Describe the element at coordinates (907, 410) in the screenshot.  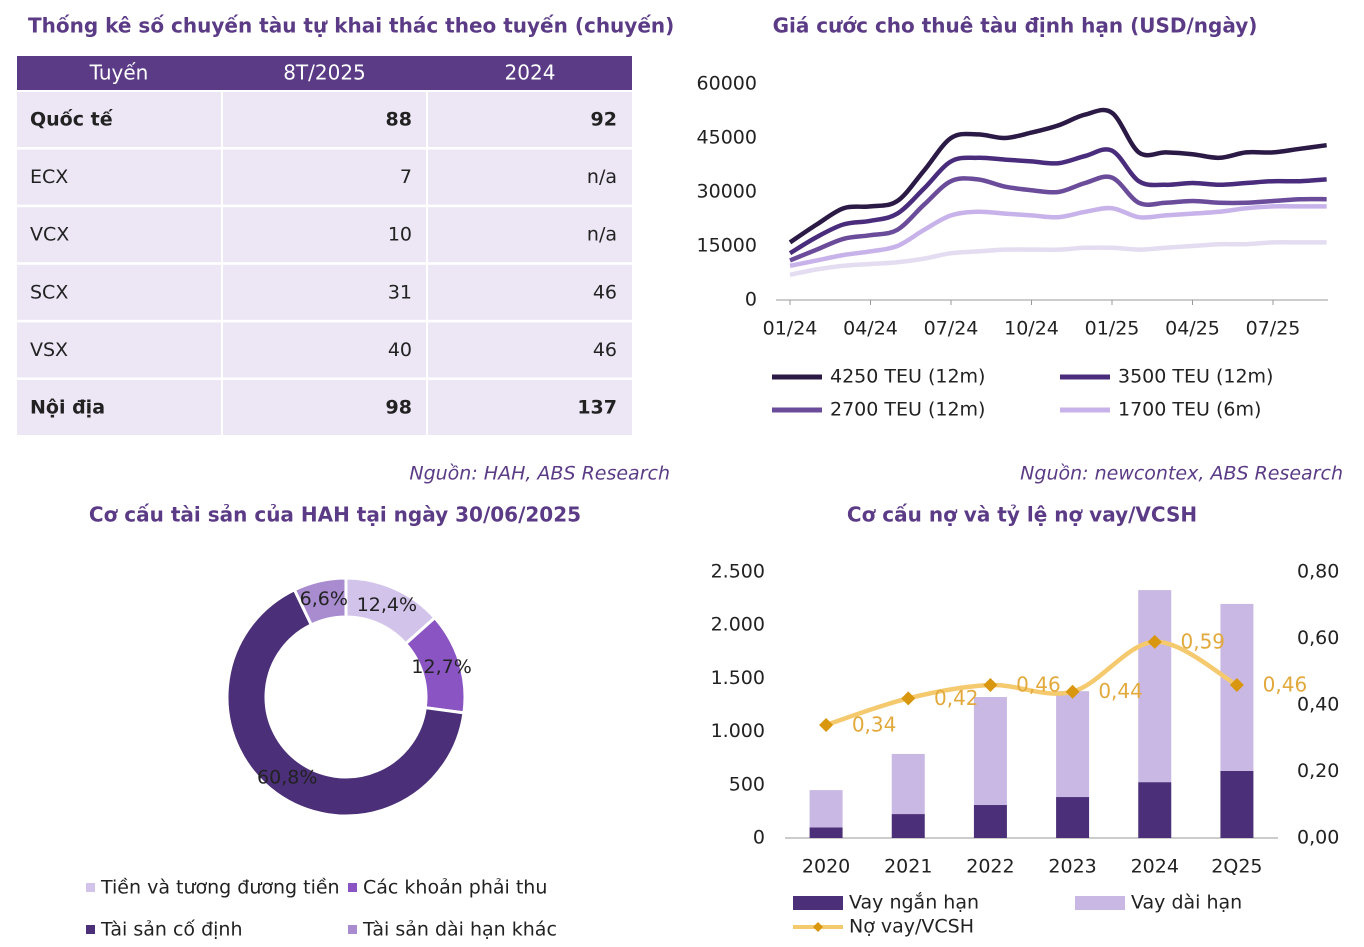
I see `legend-label: 2700 TEU (12m)` at that location.